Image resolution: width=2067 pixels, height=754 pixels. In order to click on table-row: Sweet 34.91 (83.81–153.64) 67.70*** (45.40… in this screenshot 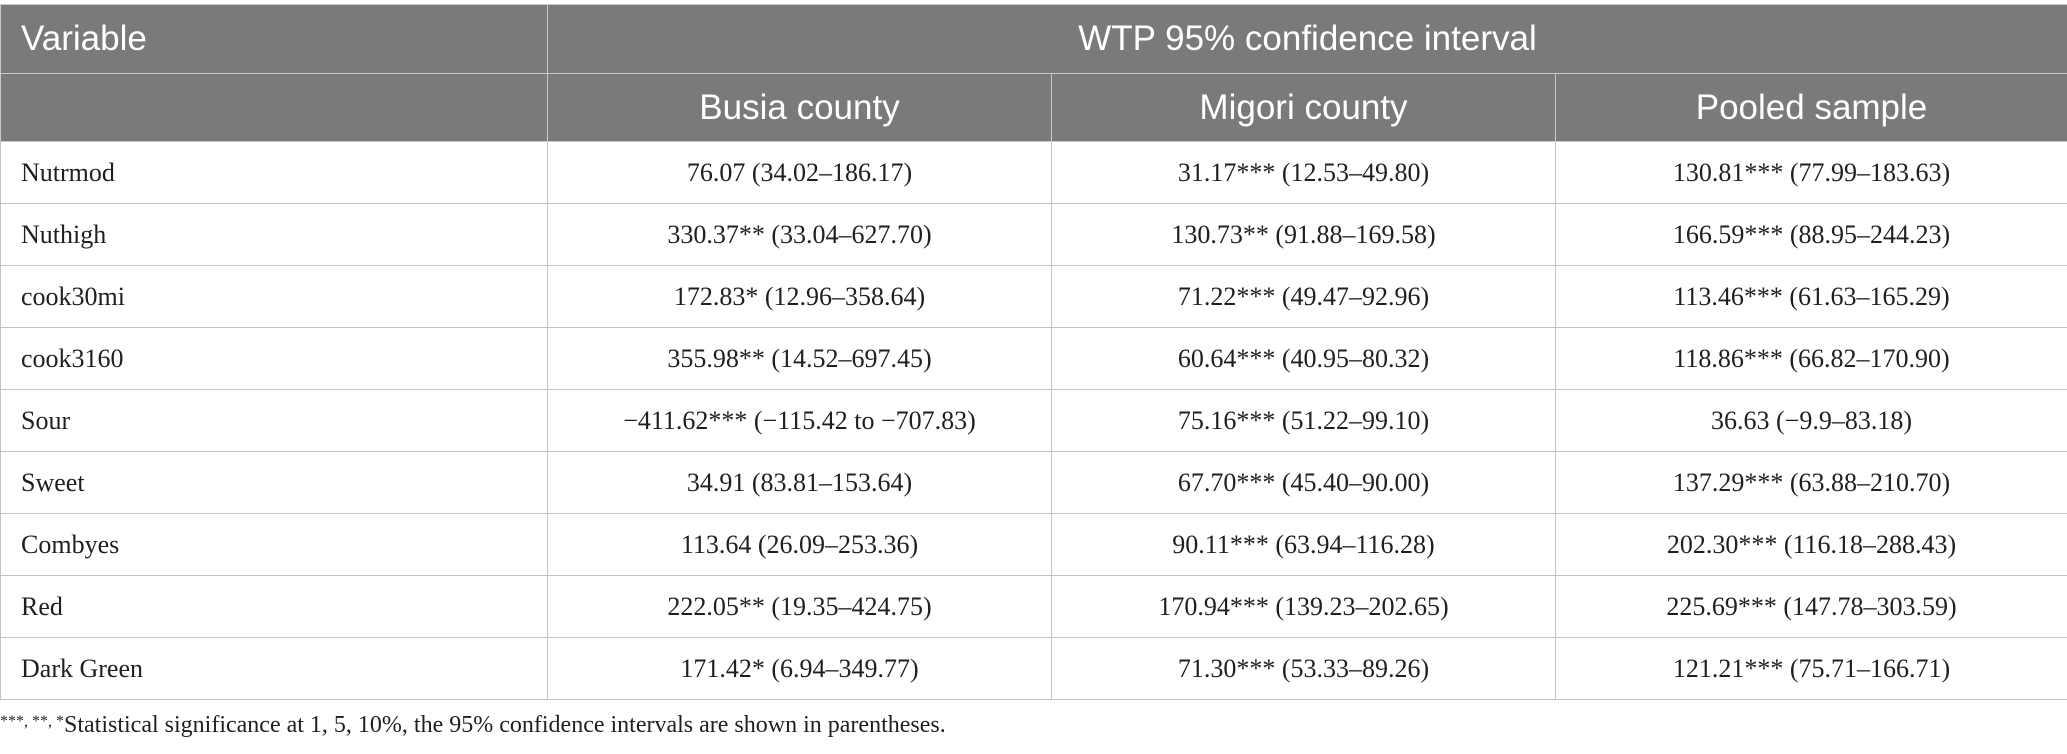, I will do `click(1033, 482)`.